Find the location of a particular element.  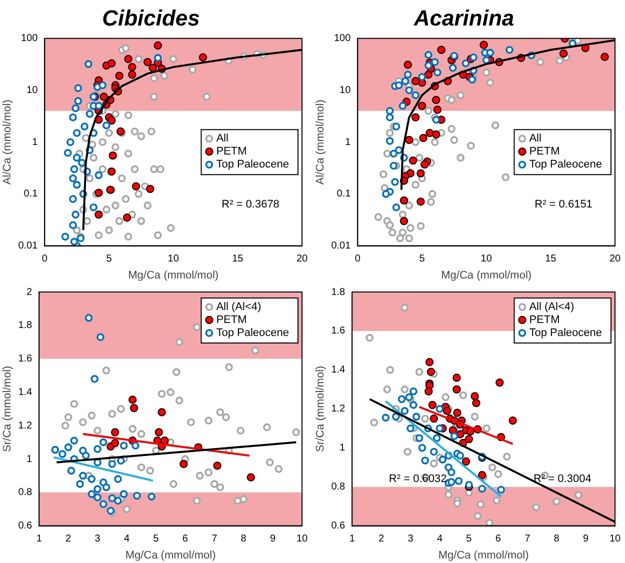

annotation: R² = 0.6151 is located at coordinates (563, 204).